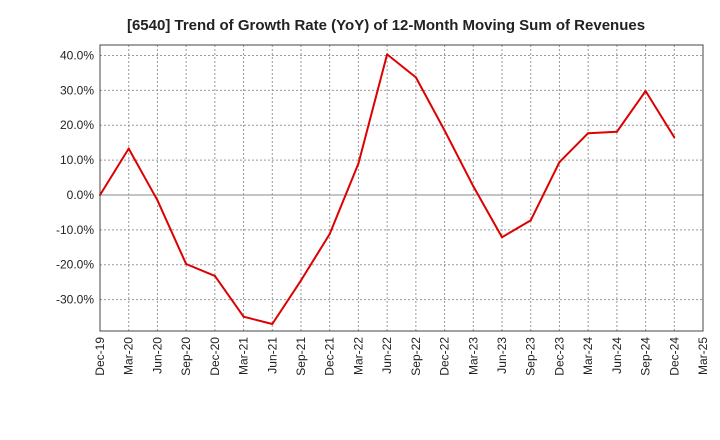  I want to click on x-tick-label: Jun-20, so click(157, 355).